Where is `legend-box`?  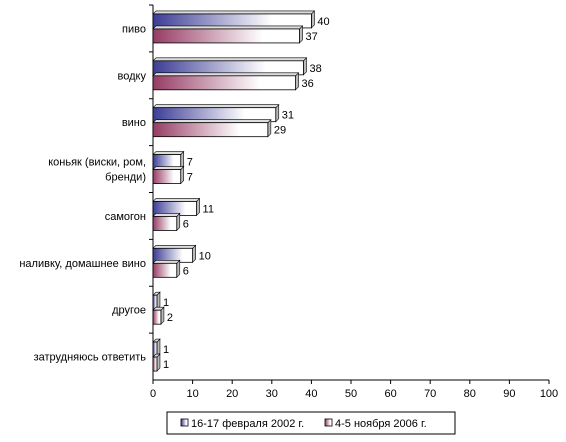
legend-box is located at coordinates (311, 423).